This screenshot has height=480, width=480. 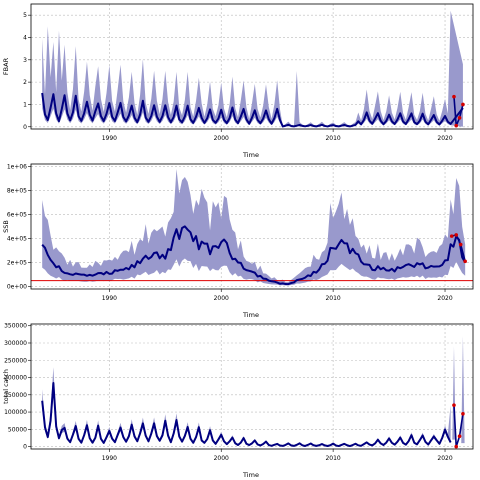 What do you see at coordinates (6, 226) in the screenshot?
I see `y-axis-title: SSB` at bounding box center [6, 226].